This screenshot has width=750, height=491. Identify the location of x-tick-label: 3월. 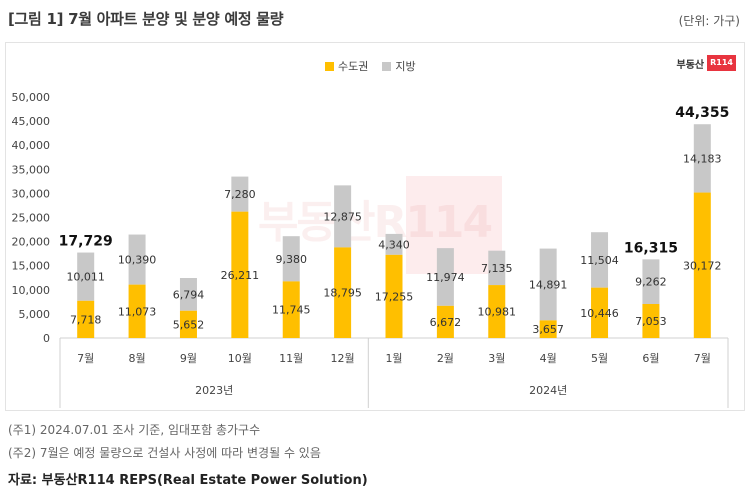
(496, 358).